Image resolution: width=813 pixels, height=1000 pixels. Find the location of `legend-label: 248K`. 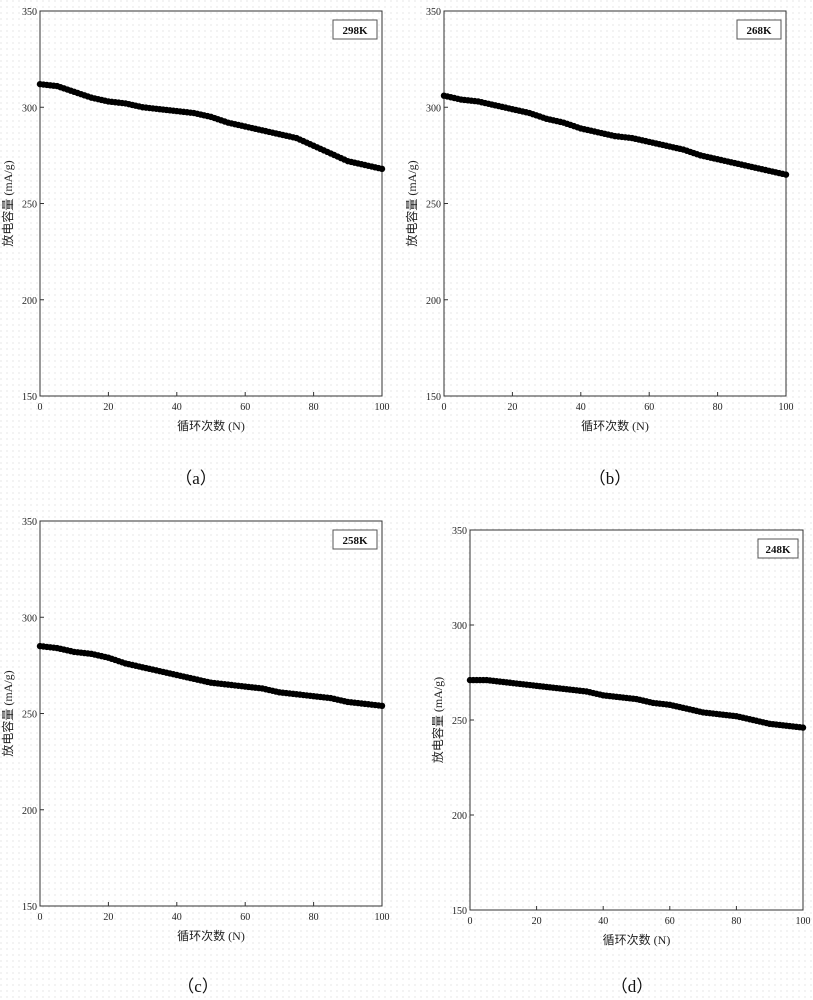

legend-label: 248K is located at coordinates (778, 550).